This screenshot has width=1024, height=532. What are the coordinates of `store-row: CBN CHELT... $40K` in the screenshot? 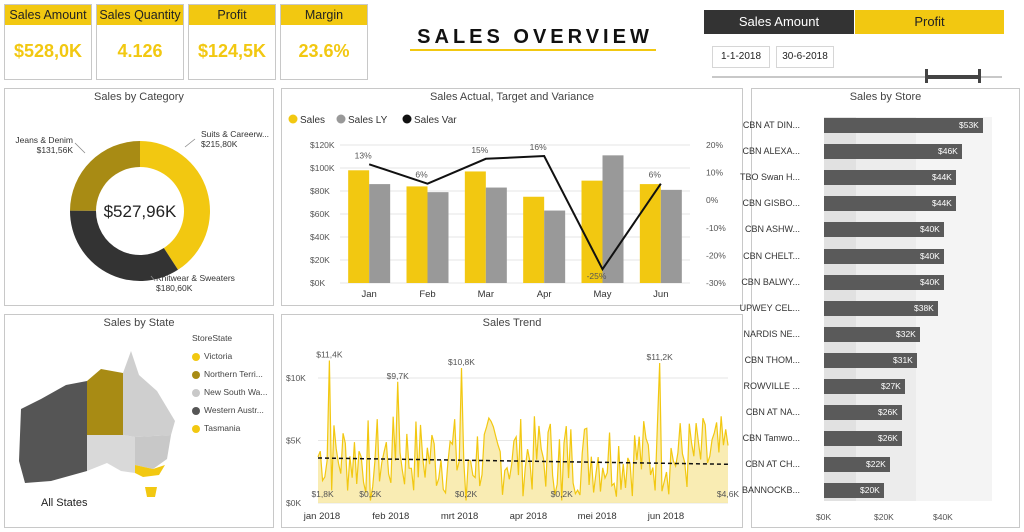 It's located at (867, 257).